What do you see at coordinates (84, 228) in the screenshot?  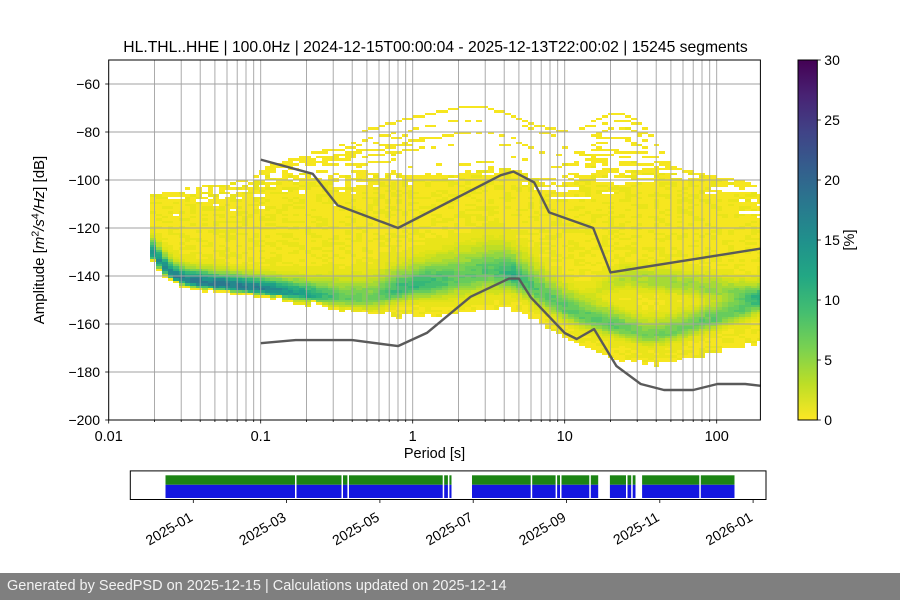 I see `svg-text: −120` at bounding box center [84, 228].